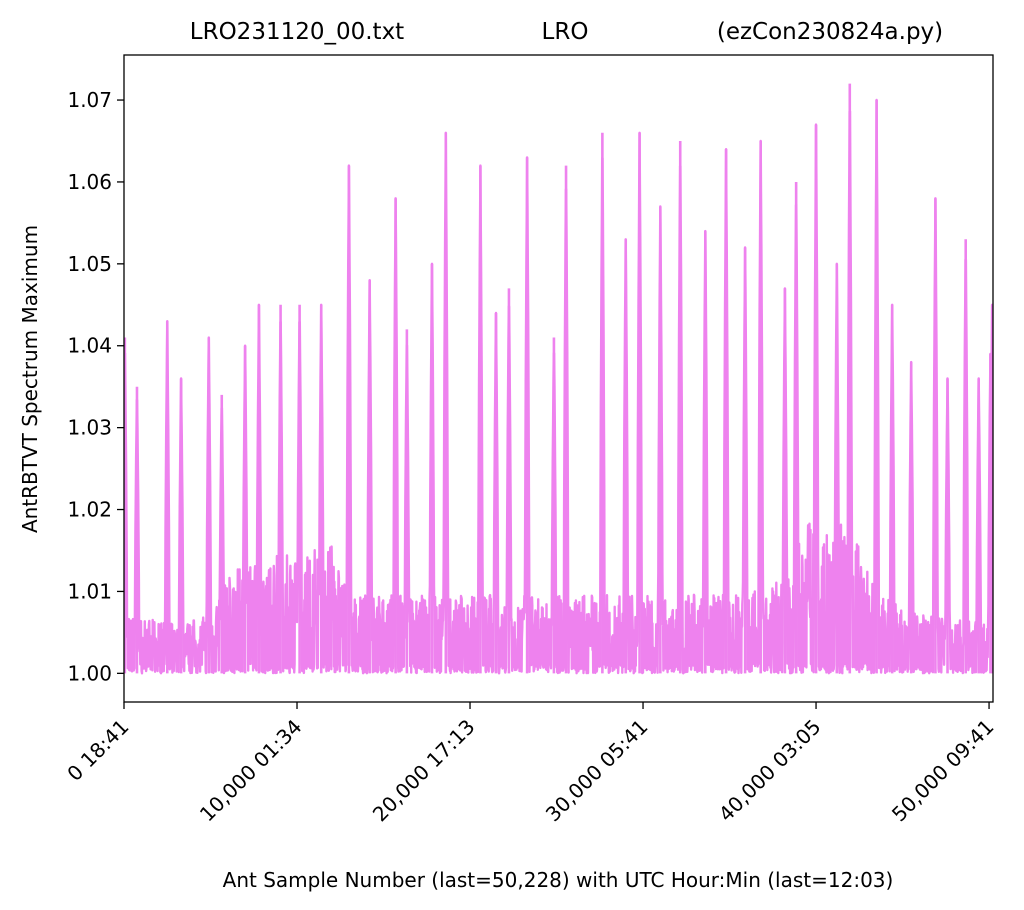 The height and width of the screenshot is (910, 1024). I want to click on chart-title-center: LRO, so click(565, 32).